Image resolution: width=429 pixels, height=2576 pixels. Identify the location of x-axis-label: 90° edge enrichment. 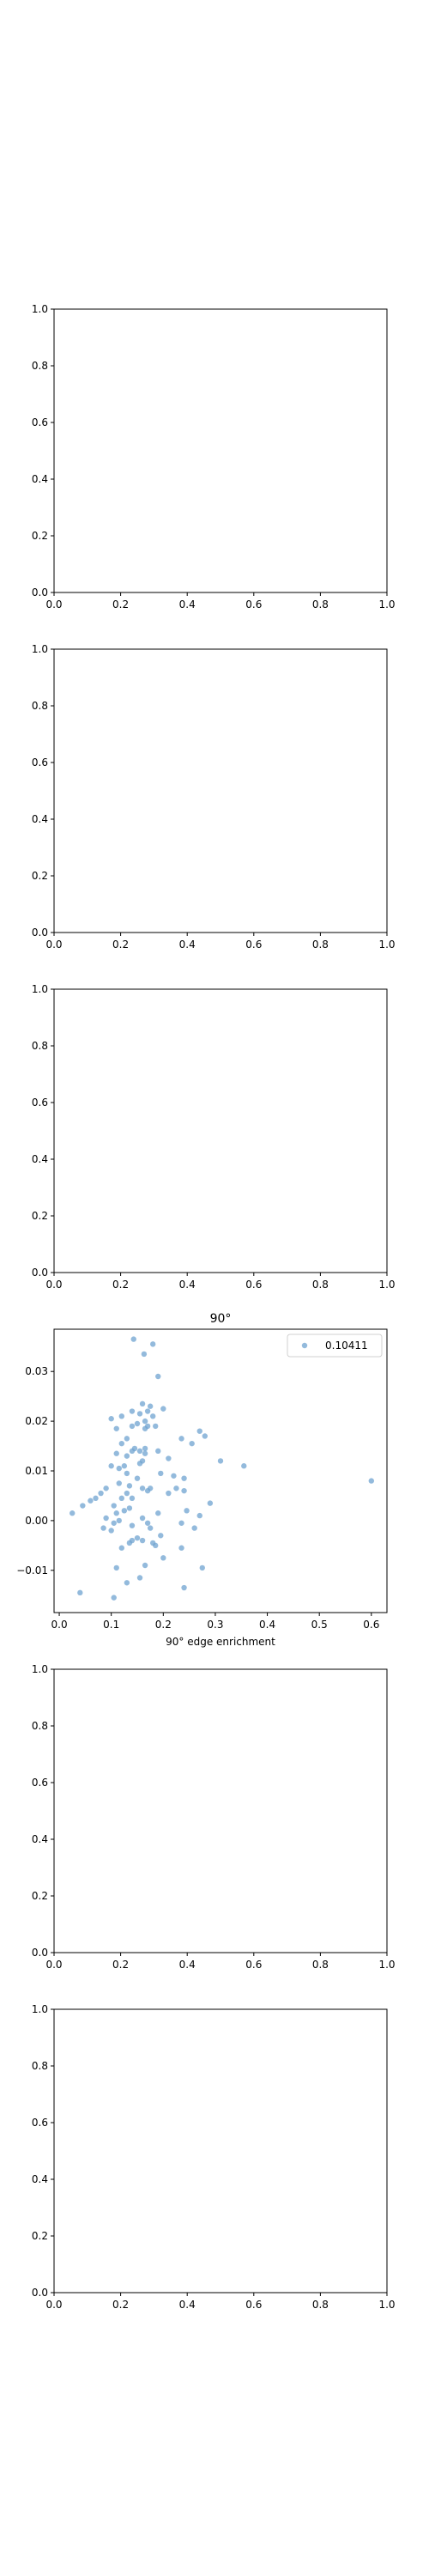
(220, 1642).